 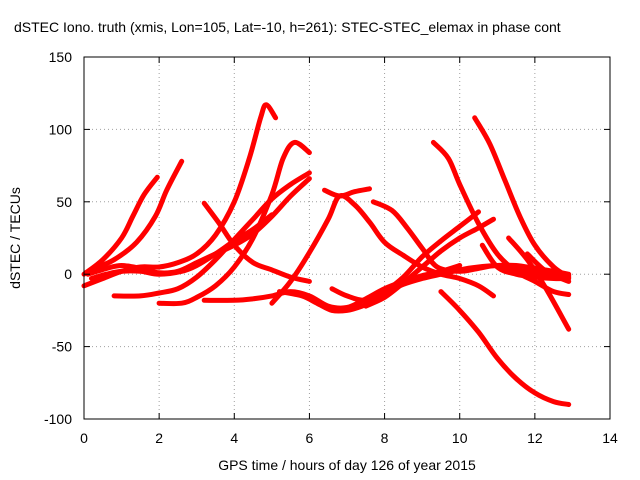 What do you see at coordinates (310, 438) in the screenshot?
I see `x-tick-label: 6` at bounding box center [310, 438].